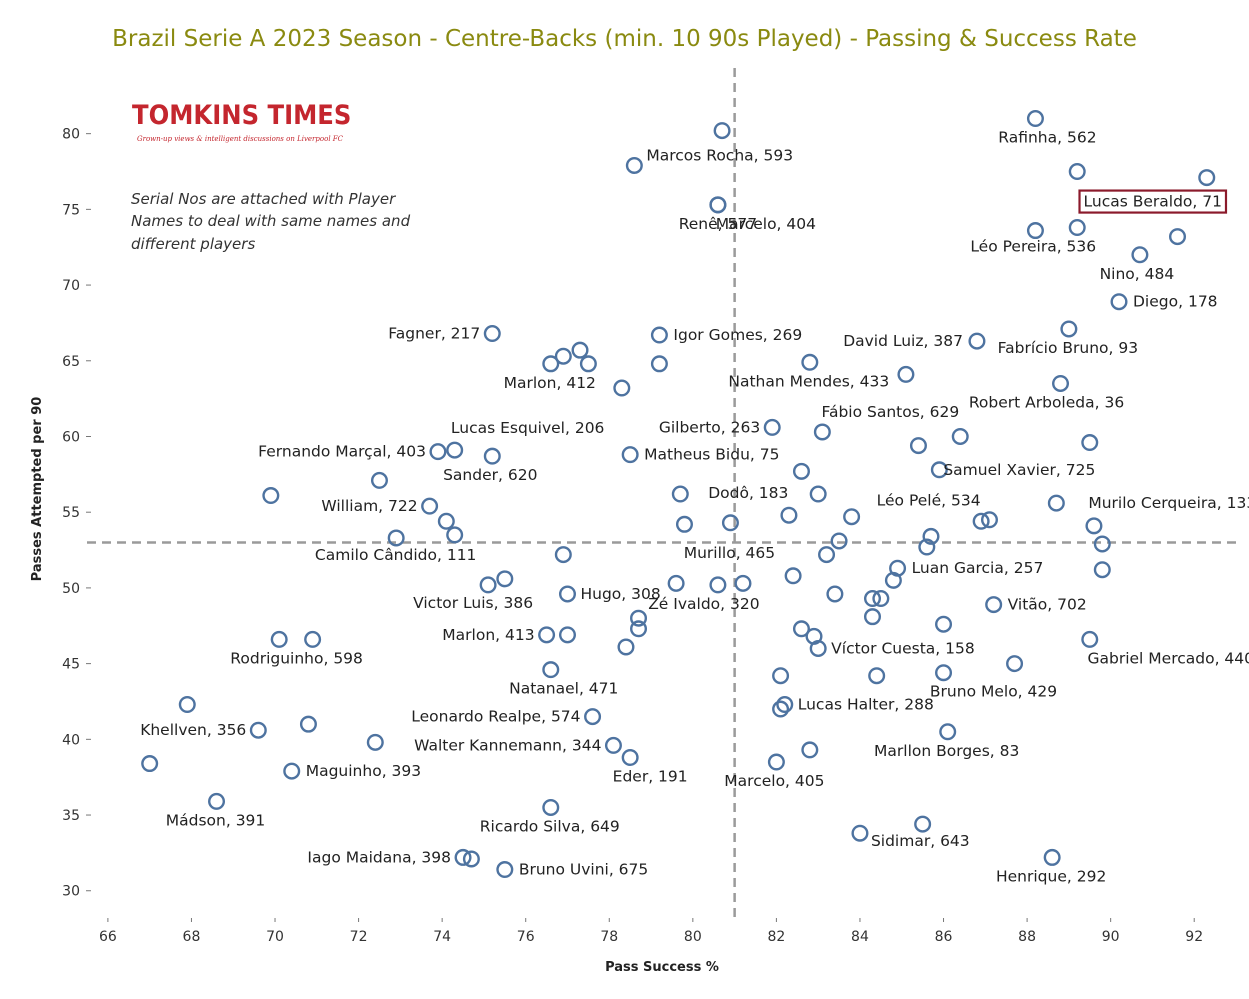  What do you see at coordinates (1047, 605) in the screenshot?
I see `point-label: Vitão, 702` at bounding box center [1047, 605].